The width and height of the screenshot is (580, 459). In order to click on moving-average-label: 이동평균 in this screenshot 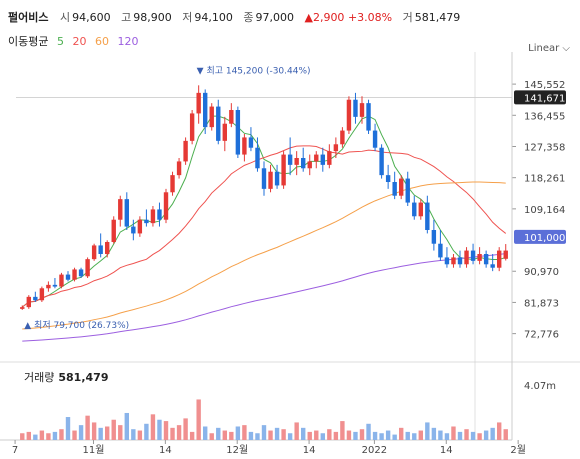, I will do `click(28, 41)`.